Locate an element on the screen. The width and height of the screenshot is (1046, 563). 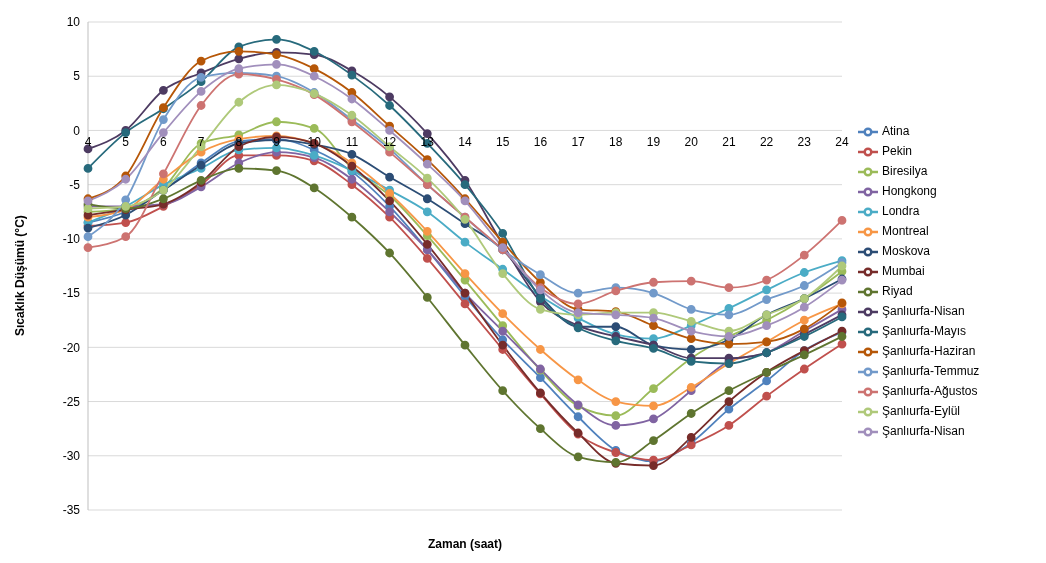
x-tick-label: 20 is located at coordinates (691, 142).